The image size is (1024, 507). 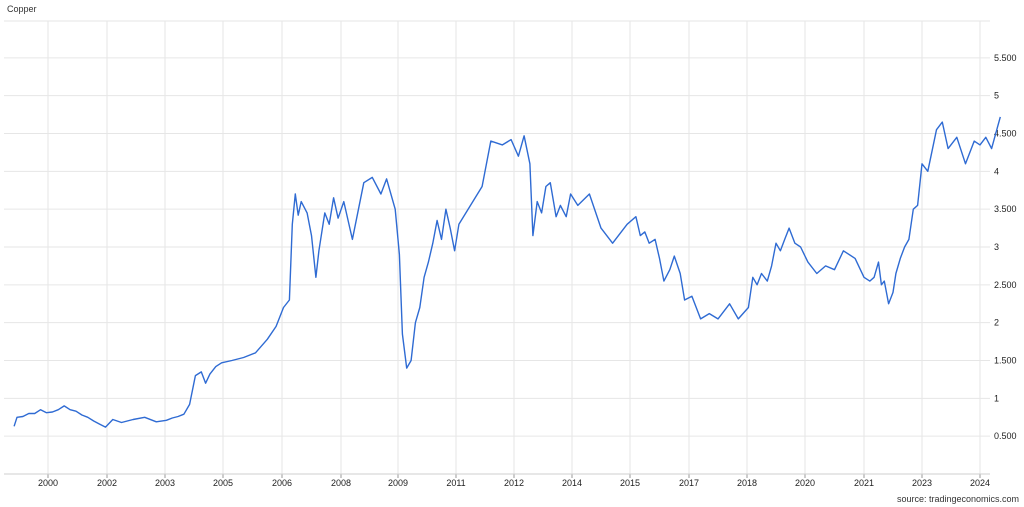 What do you see at coordinates (996, 171) in the screenshot?
I see `y-tick-label: 4` at bounding box center [996, 171].